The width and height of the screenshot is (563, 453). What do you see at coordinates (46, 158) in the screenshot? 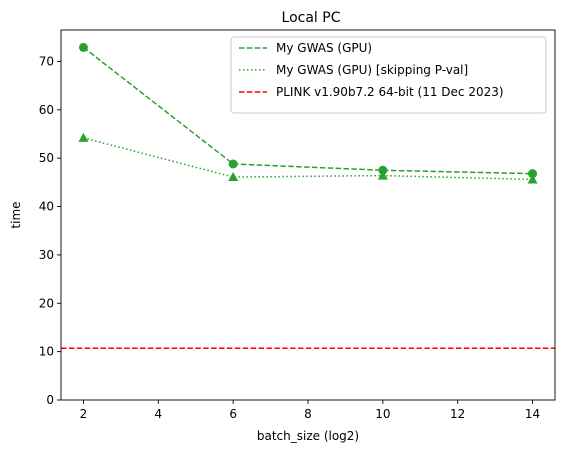
I see `y-tick-label: 50` at bounding box center [46, 158].